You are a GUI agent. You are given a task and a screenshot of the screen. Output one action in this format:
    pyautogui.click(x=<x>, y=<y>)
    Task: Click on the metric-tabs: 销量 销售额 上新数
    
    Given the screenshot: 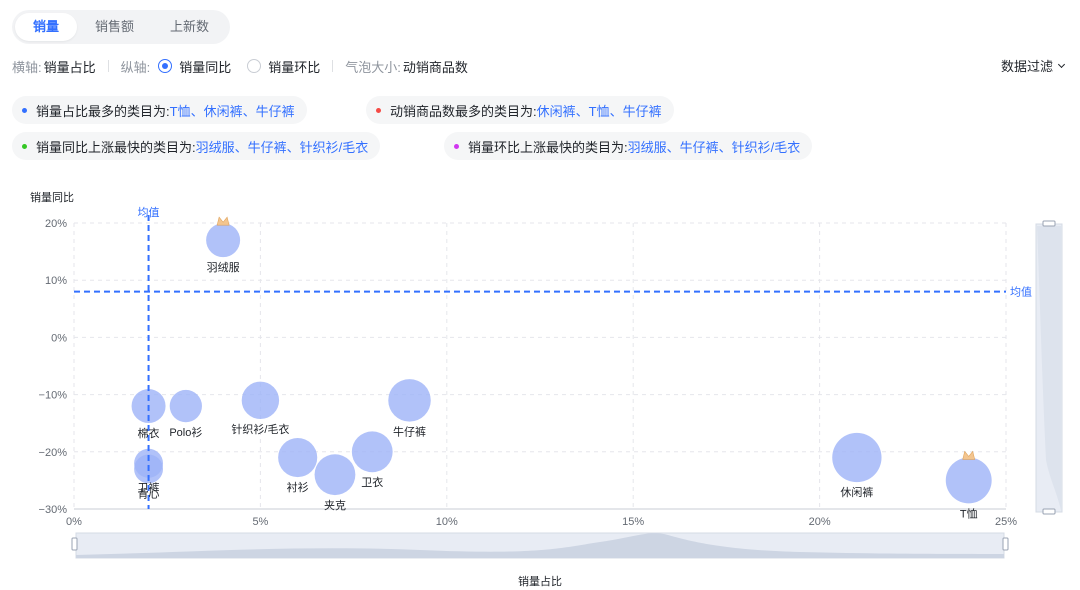 What is the action you would take?
    pyautogui.click(x=121, y=27)
    